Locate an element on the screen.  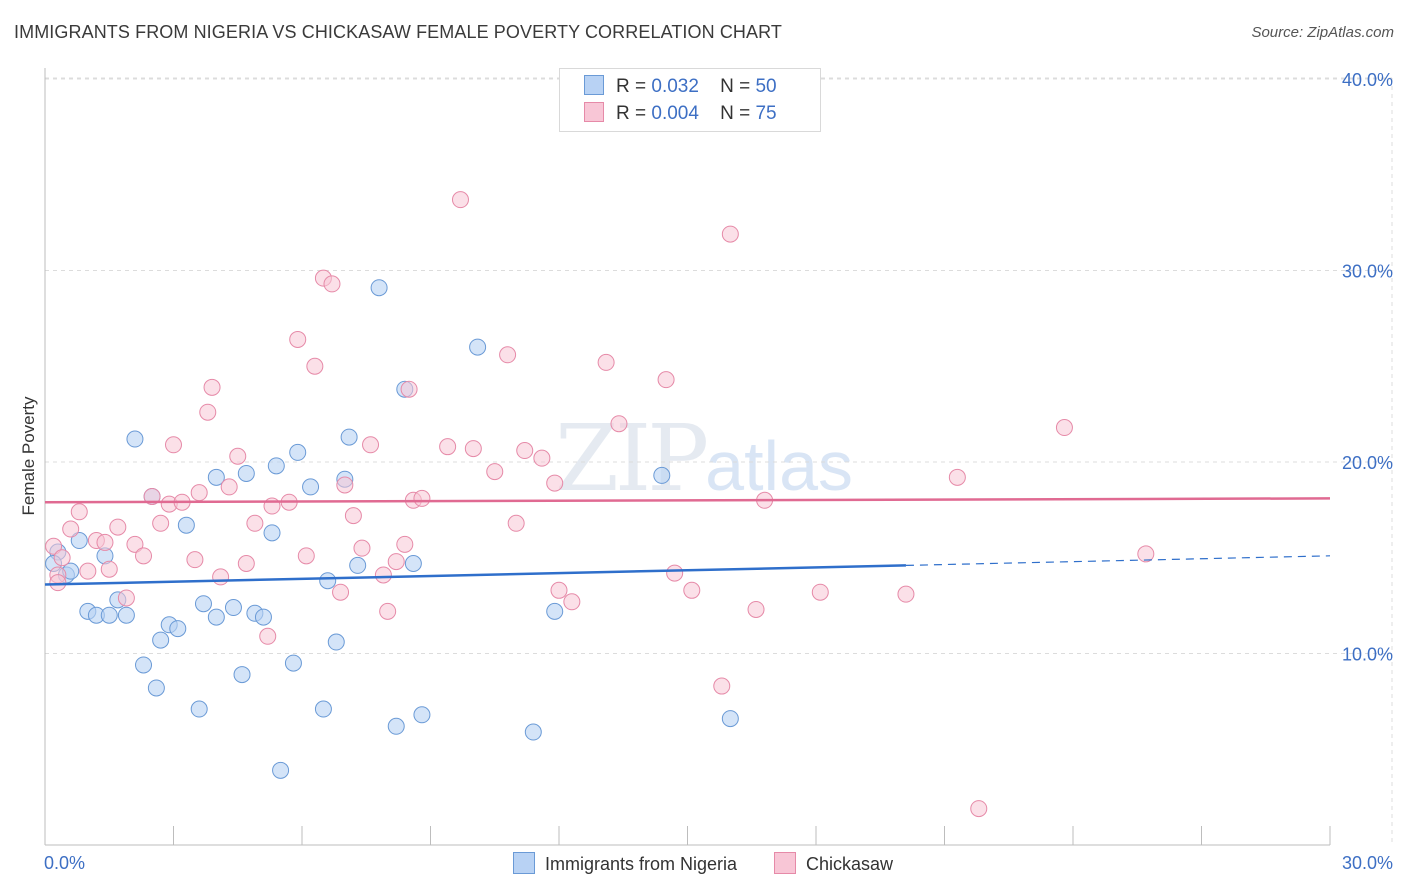
zipatlas-watermark: ZIPatlas is located at coordinates (704, 458).